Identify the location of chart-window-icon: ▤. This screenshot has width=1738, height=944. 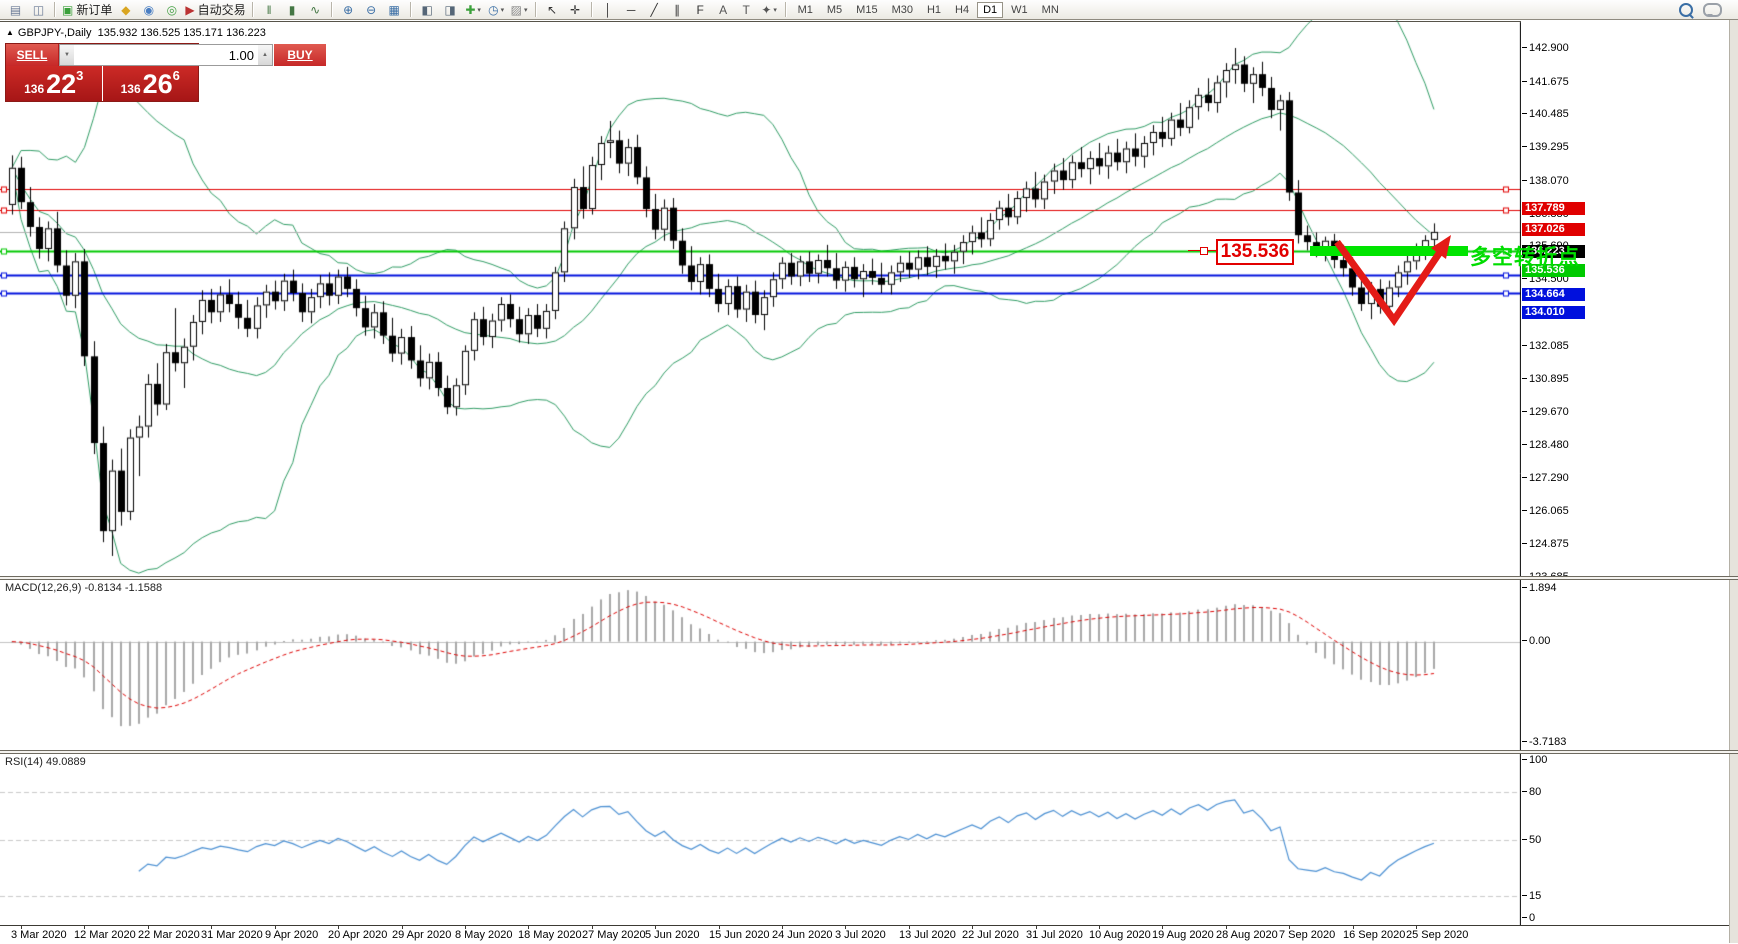
(15, 9).